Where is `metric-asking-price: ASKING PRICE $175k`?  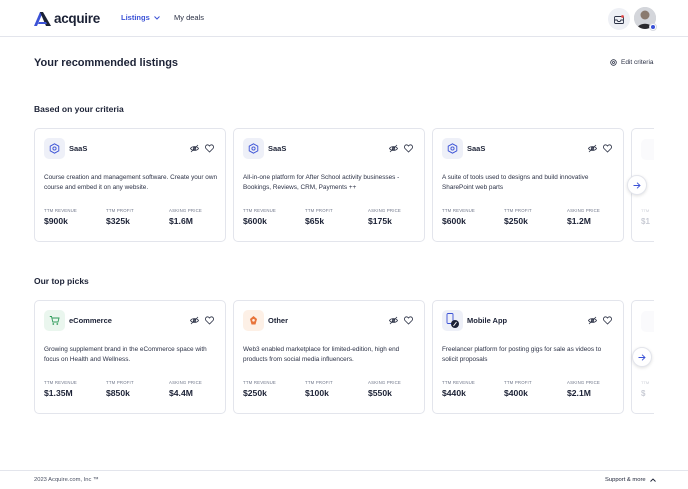 metric-asking-price: ASKING PRICE $175k is located at coordinates (384, 217).